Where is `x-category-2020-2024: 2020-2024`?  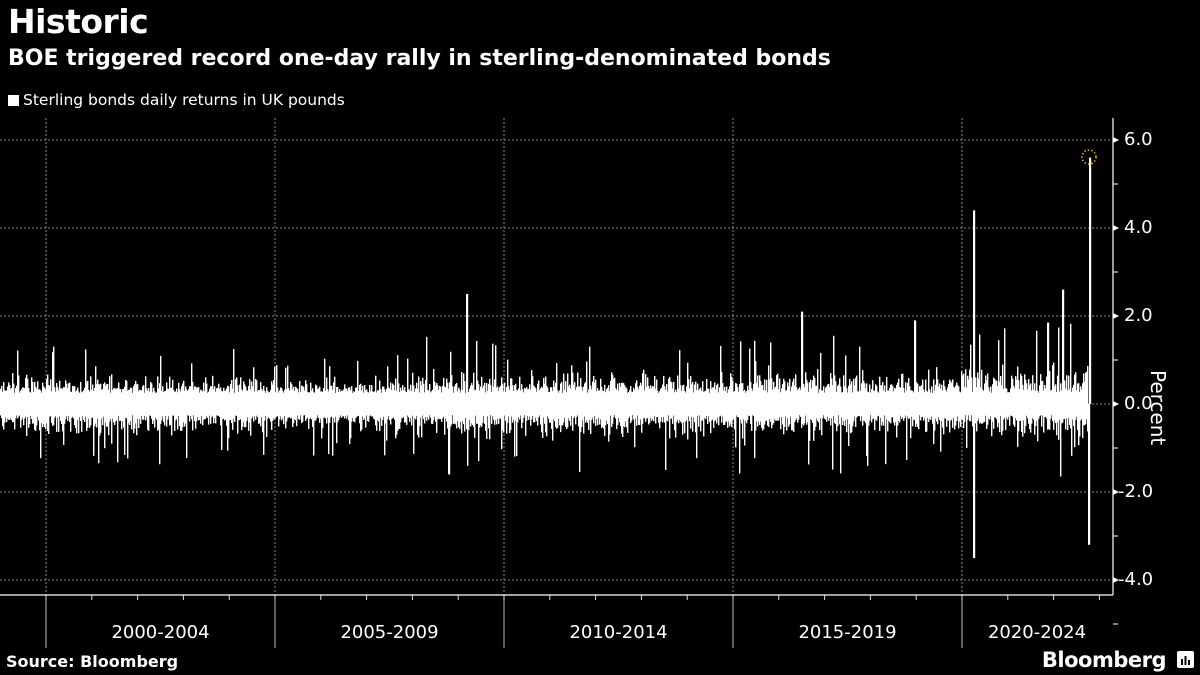 x-category-2020-2024: 2020-2024 is located at coordinates (1037, 632).